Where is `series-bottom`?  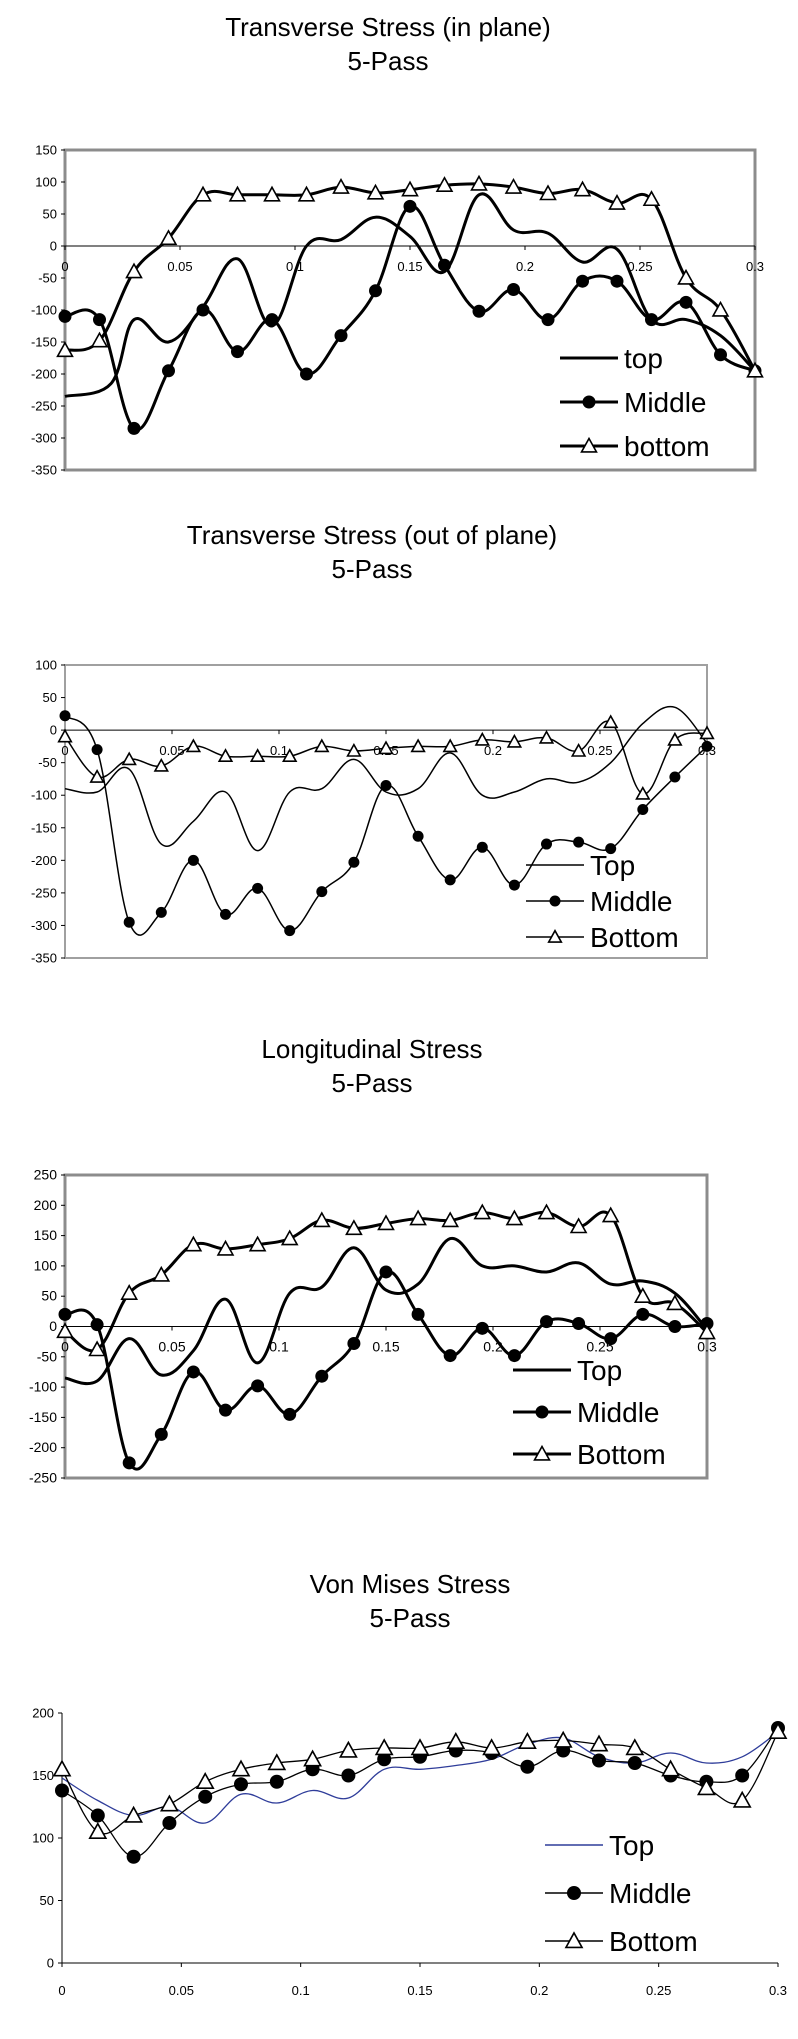
series-bottom is located at coordinates (410, 276).